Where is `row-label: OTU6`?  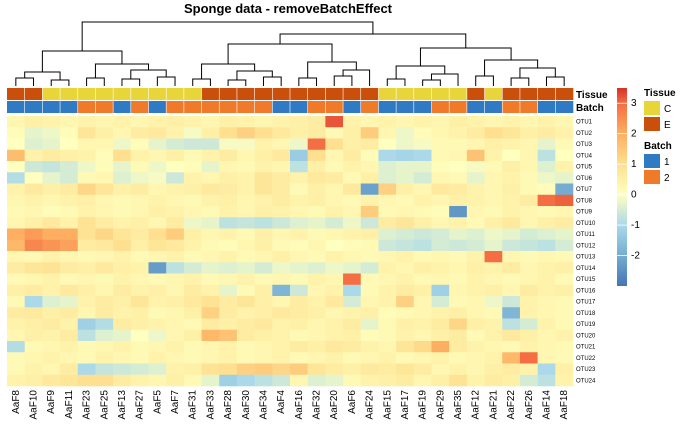
row-label: OTU6 is located at coordinates (584, 179).